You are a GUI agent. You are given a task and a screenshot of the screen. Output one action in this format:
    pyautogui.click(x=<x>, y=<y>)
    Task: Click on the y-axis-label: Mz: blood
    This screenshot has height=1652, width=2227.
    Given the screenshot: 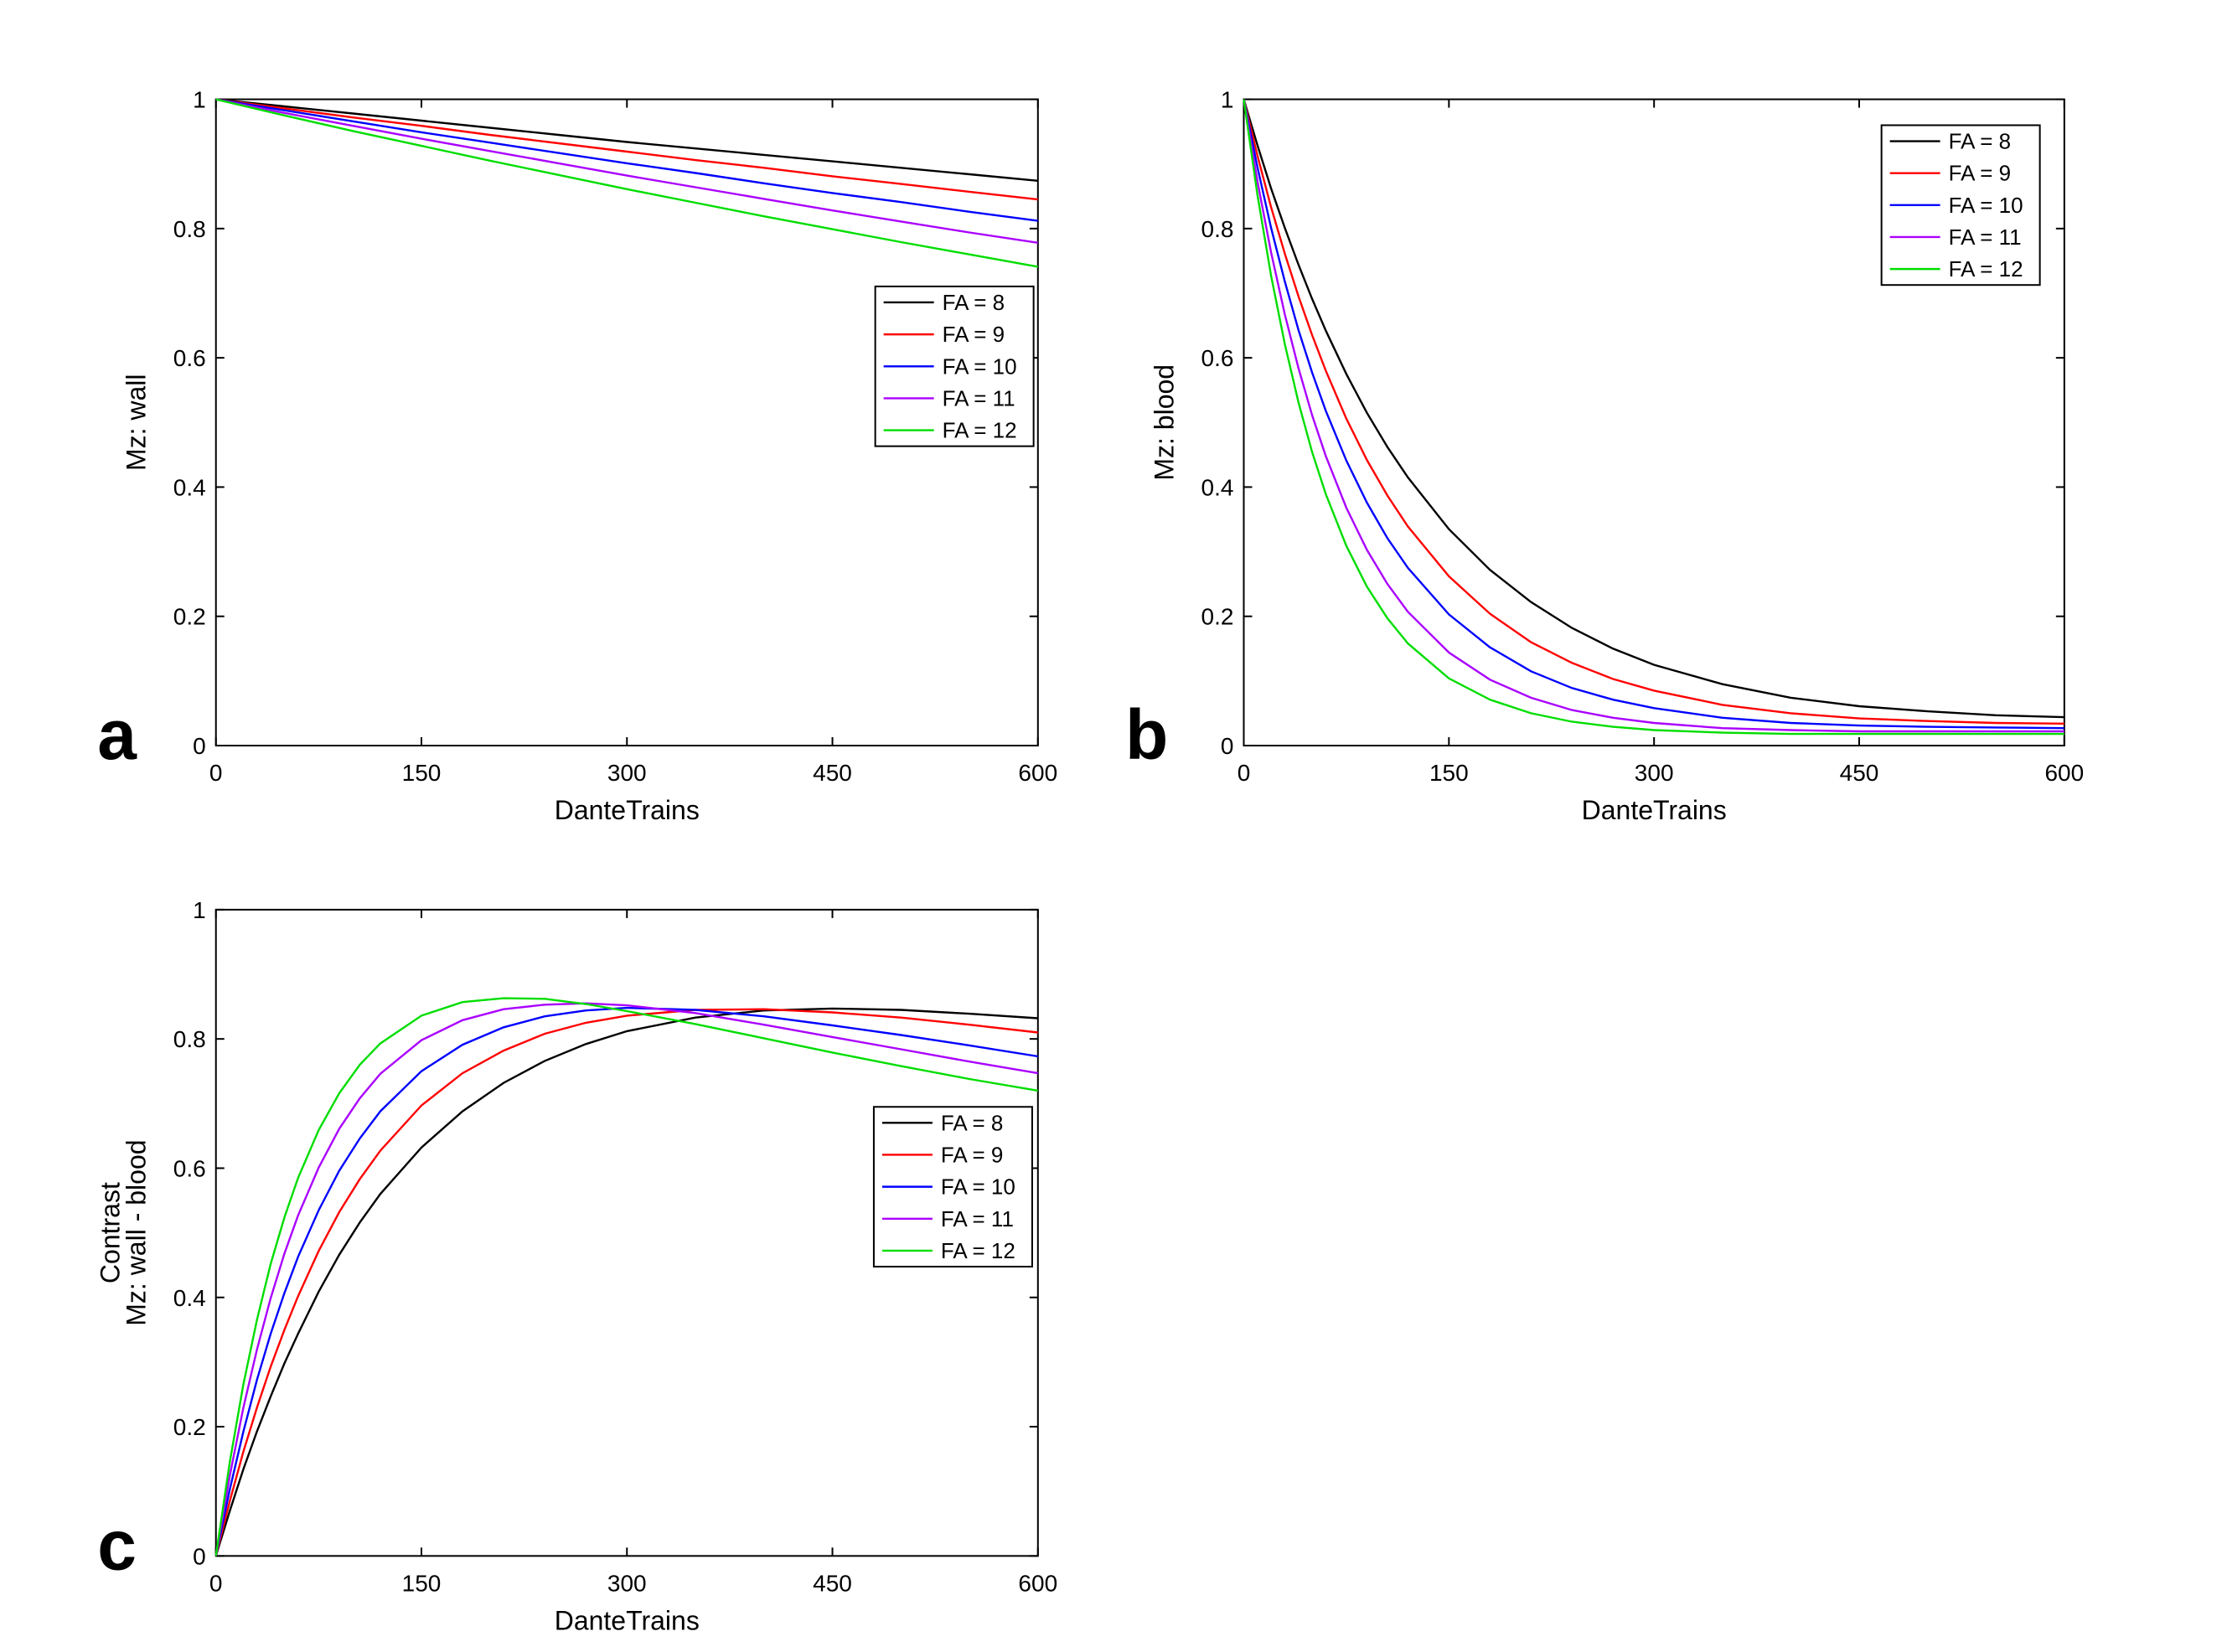 What is the action you would take?
    pyautogui.click(x=1164, y=422)
    